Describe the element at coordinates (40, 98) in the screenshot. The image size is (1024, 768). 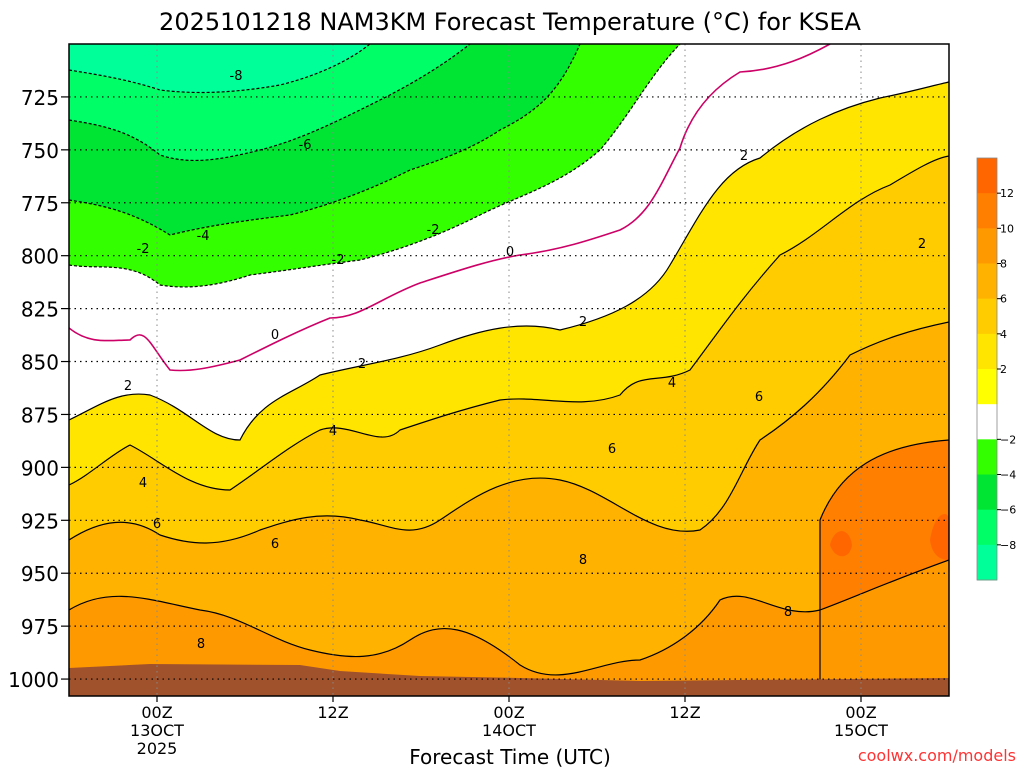
I see `pressure-tick-label: 725` at that location.